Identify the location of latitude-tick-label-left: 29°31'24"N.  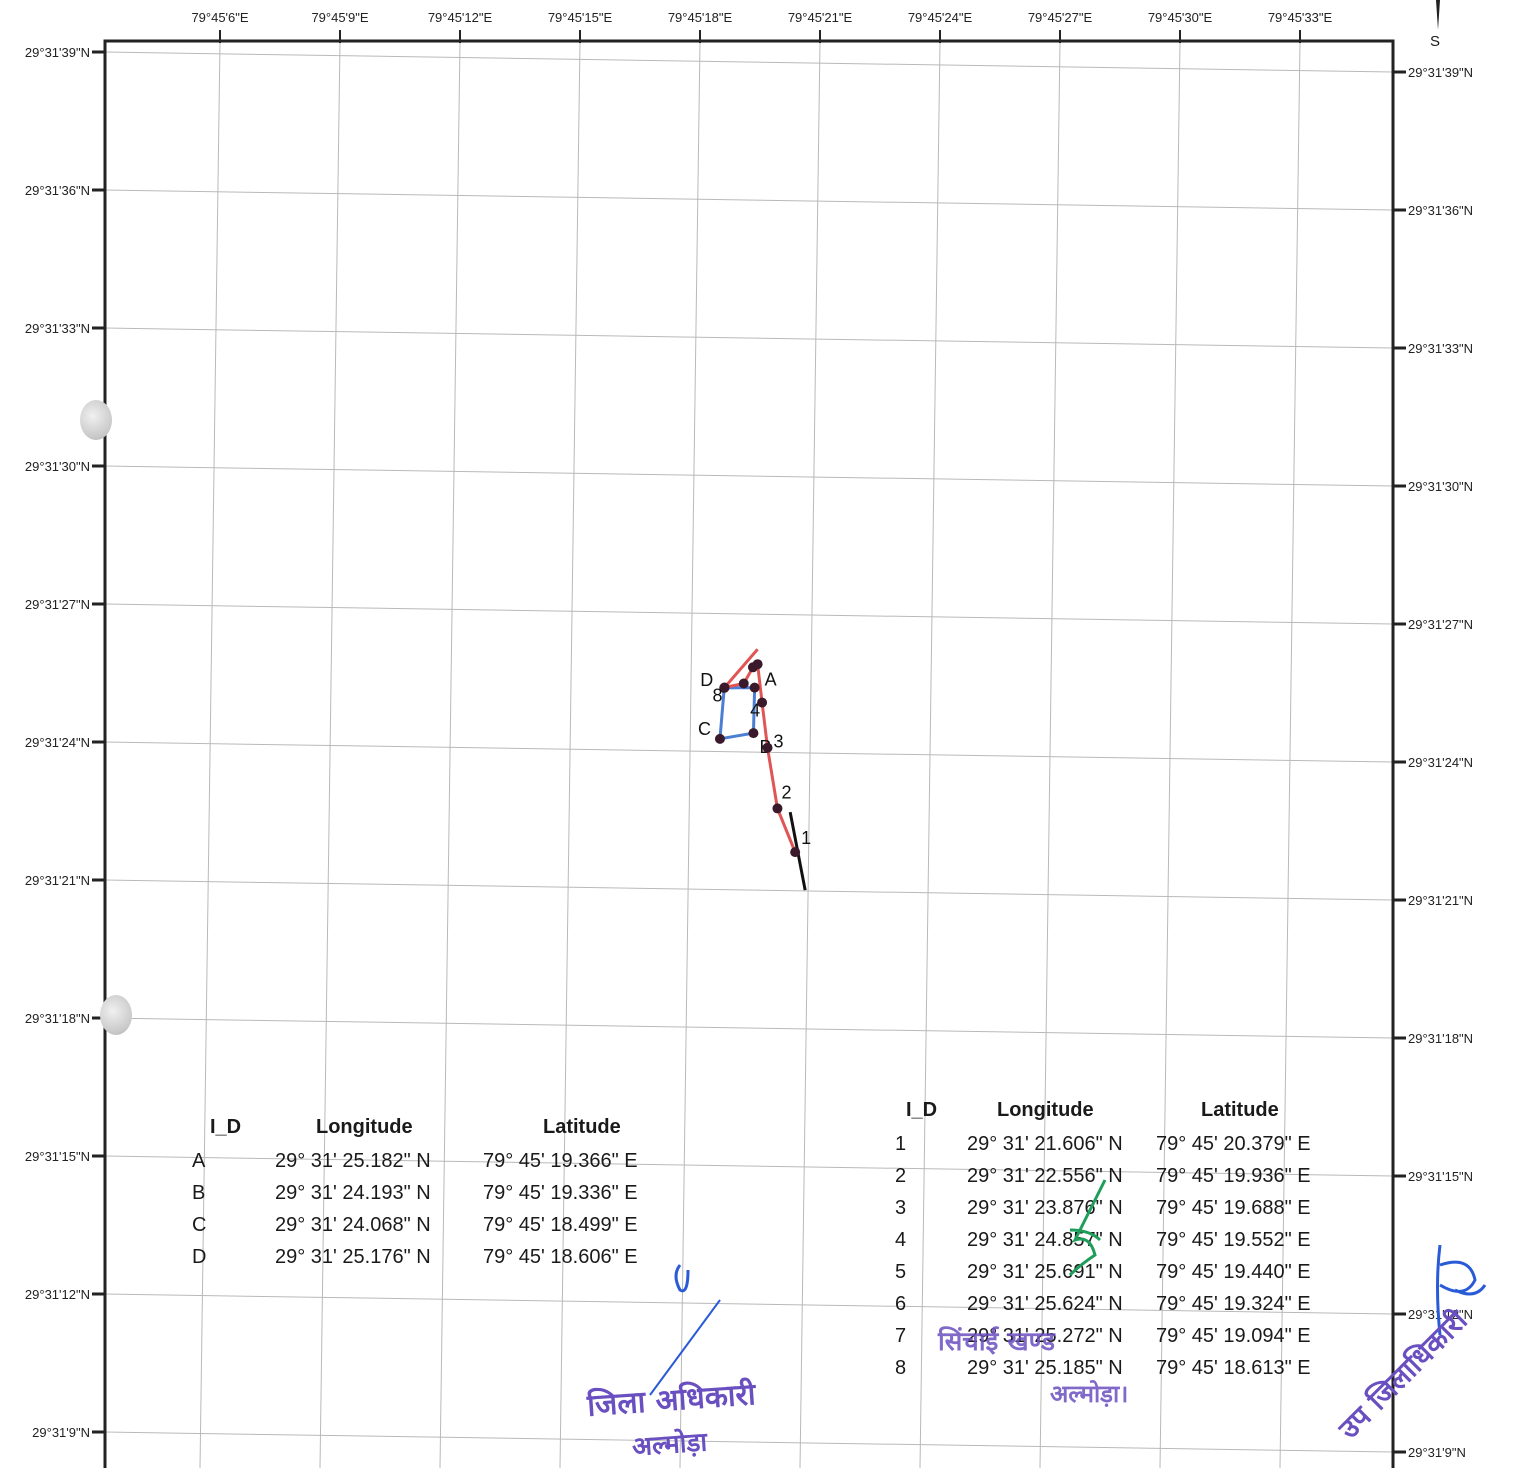
(57, 742).